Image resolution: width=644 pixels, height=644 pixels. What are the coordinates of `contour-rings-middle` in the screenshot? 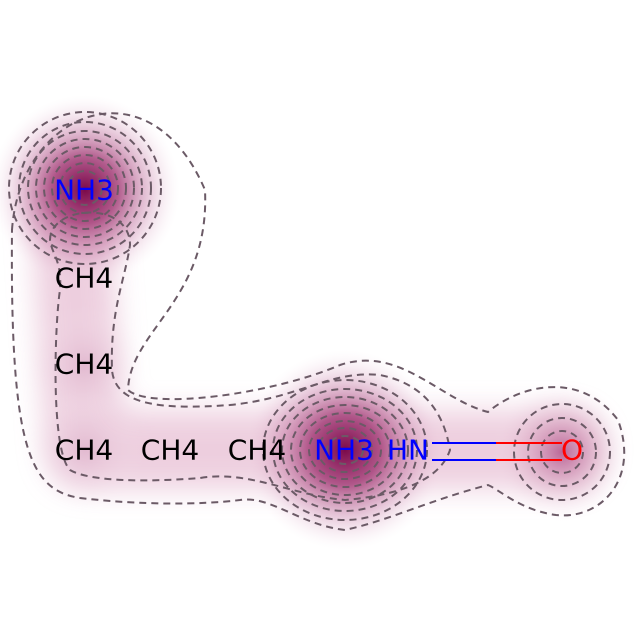 It's located at (345, 450).